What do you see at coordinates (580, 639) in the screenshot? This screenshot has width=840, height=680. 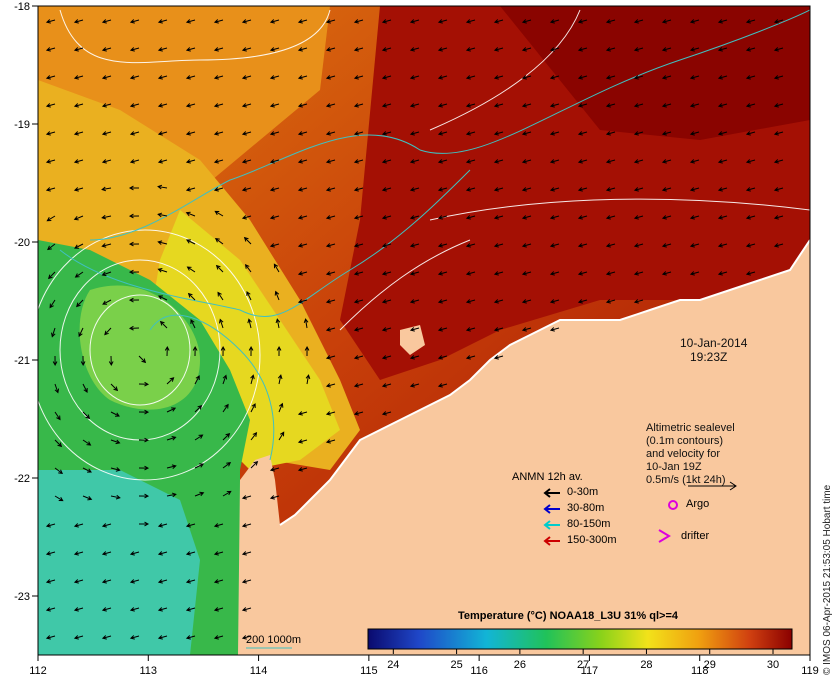 I see `colorbar` at bounding box center [580, 639].